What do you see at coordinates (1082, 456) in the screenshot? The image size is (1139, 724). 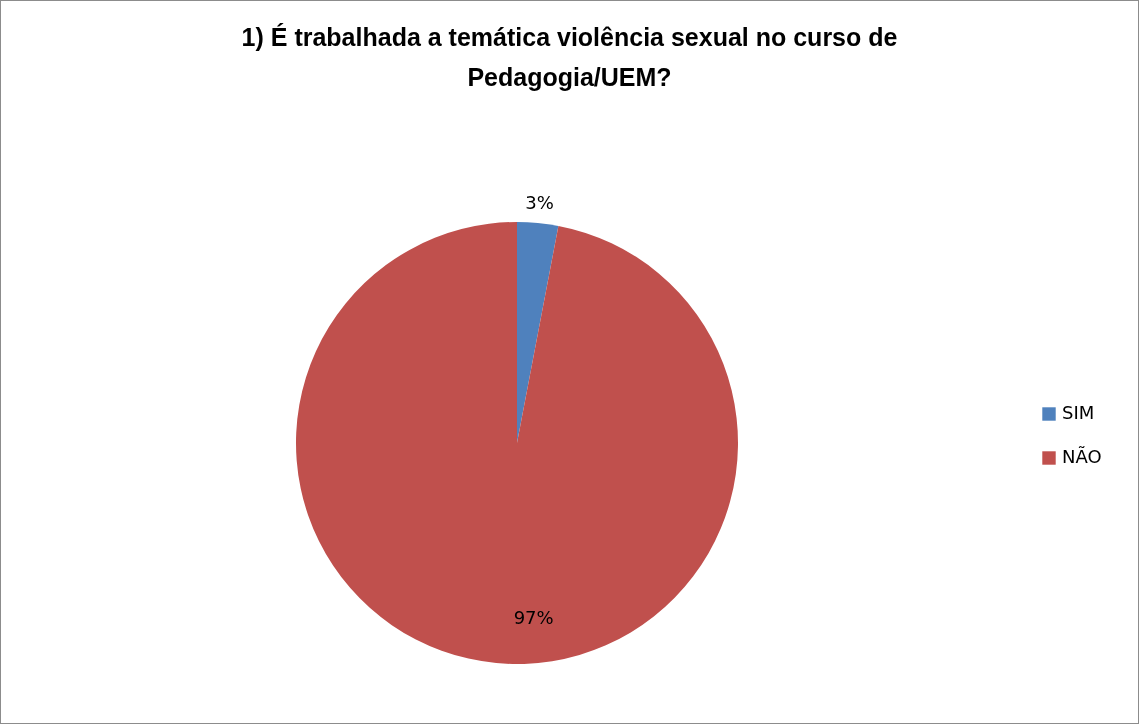 I see `legend-label: NÃO` at bounding box center [1082, 456].